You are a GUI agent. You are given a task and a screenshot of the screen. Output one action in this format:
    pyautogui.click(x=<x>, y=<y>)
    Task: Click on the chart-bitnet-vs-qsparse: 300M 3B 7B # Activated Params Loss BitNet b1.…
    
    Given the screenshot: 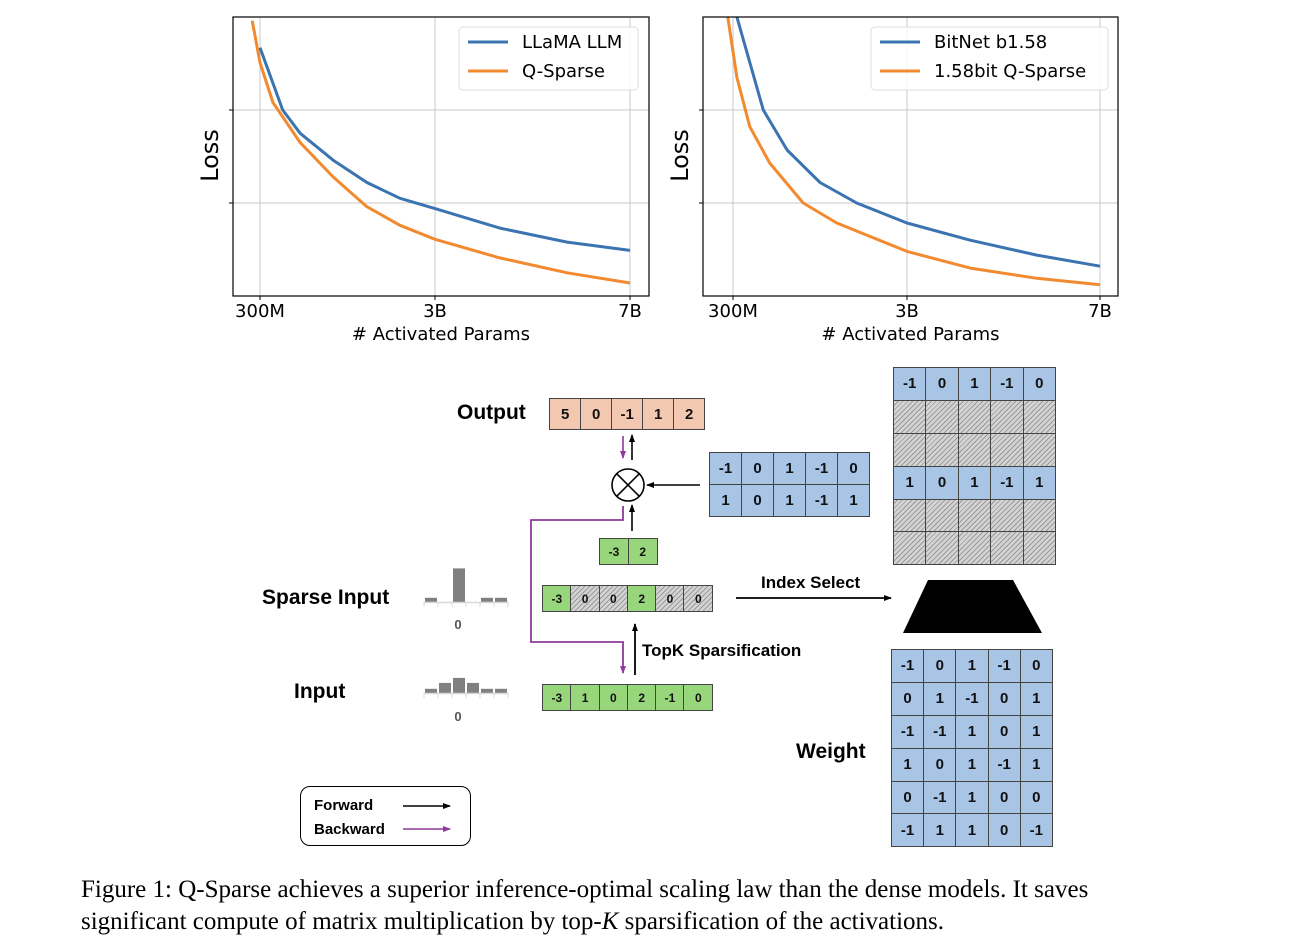 What is the action you would take?
    pyautogui.click(x=892, y=180)
    